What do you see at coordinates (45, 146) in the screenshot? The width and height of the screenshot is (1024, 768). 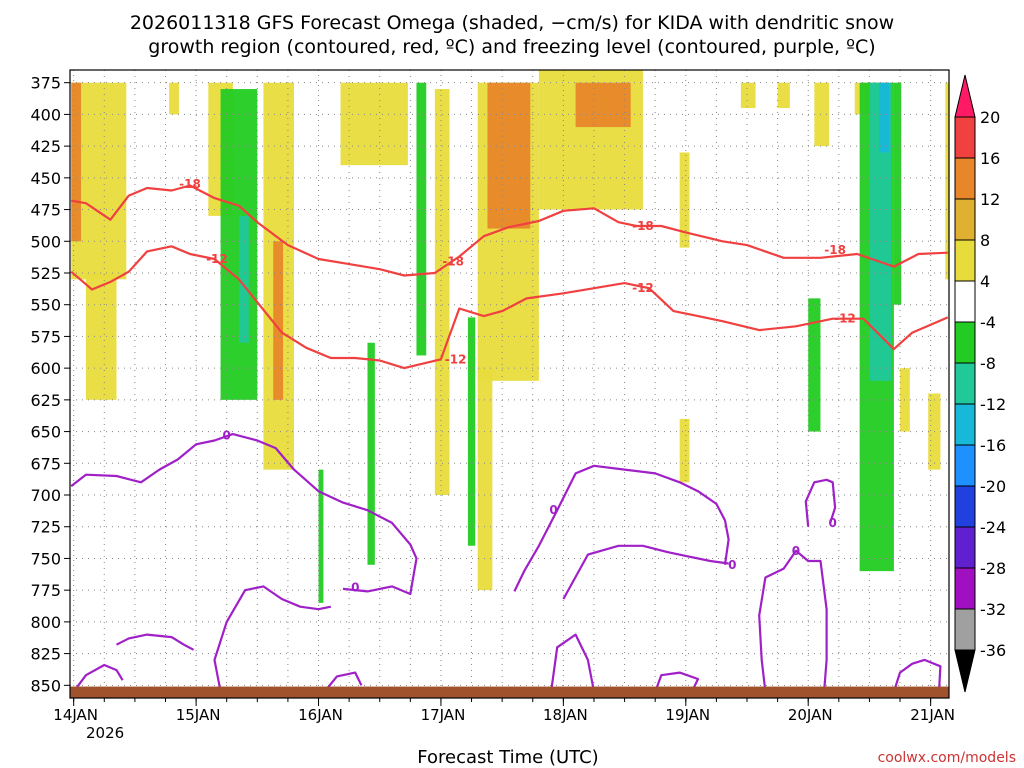 I see `y-axis-tick-label: 425` at bounding box center [45, 146].